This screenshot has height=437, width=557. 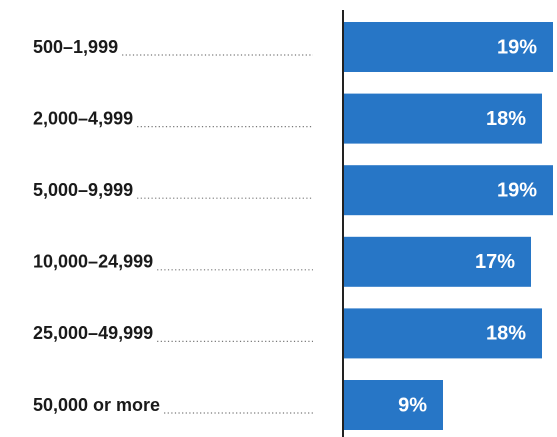 I want to click on value-label: 17%, so click(x=495, y=262).